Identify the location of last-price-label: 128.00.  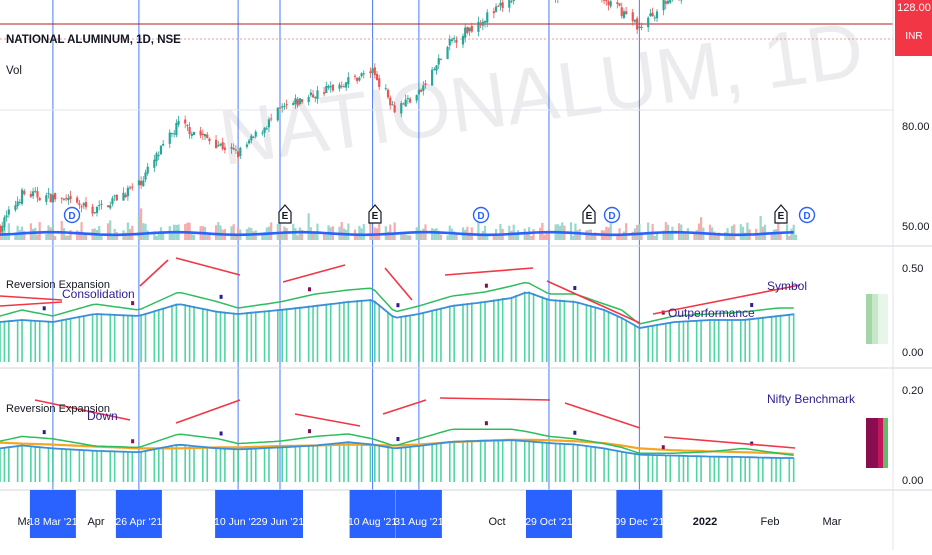
(914, 8).